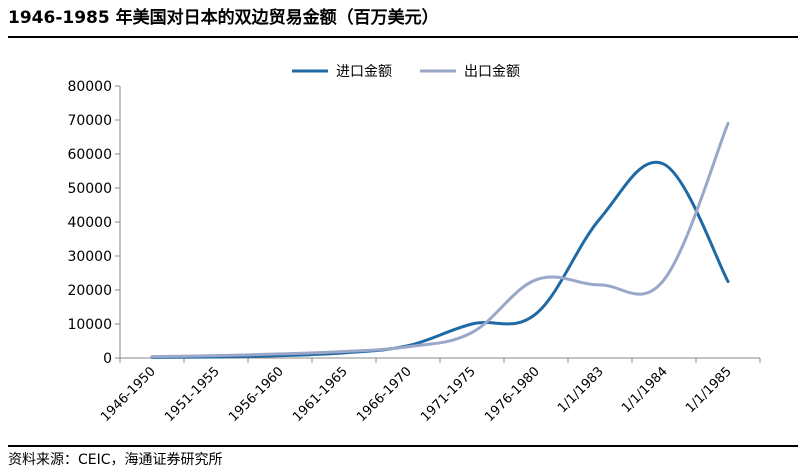 The image size is (810, 475). Describe the element at coordinates (89, 155) in the screenshot. I see `y-tick-label: 60000` at that location.